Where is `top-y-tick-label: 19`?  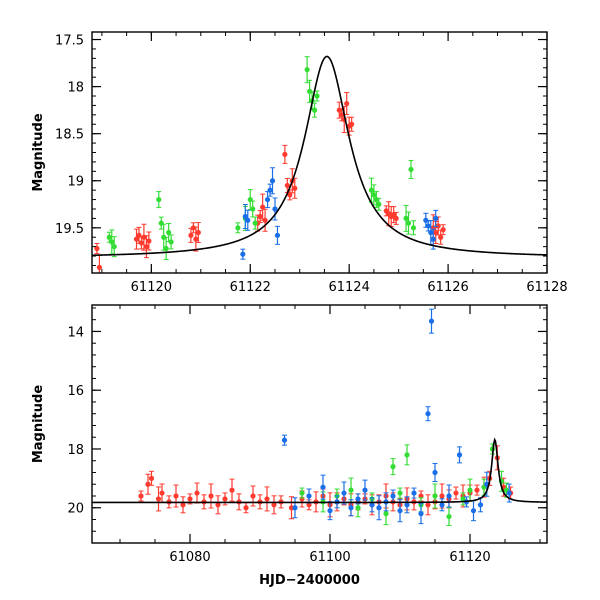
top-y-tick-label: 19 is located at coordinates (75, 182).